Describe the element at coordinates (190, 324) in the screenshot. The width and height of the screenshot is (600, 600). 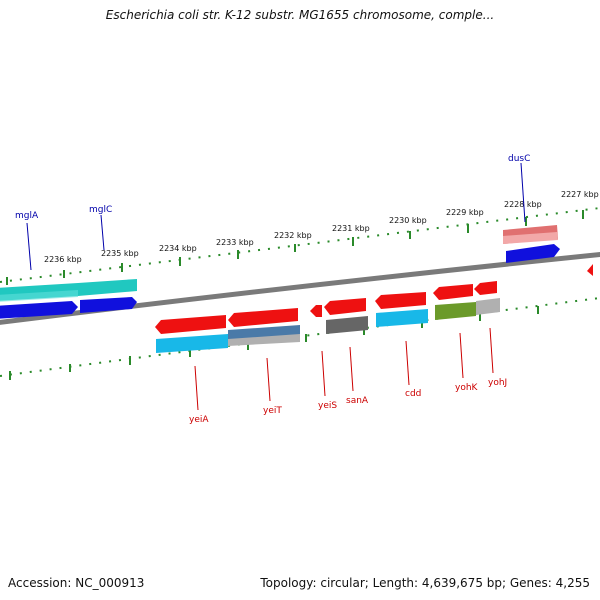
I see `gene-yeiA` at that location.